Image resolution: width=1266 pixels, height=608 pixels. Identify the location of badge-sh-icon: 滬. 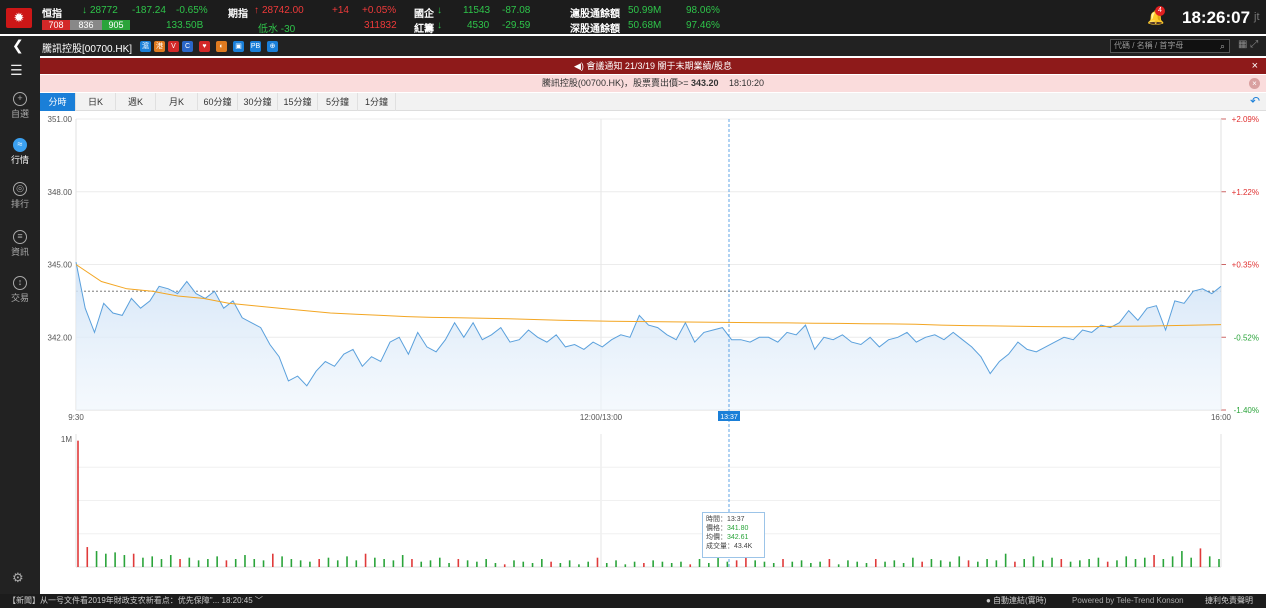
(145, 46).